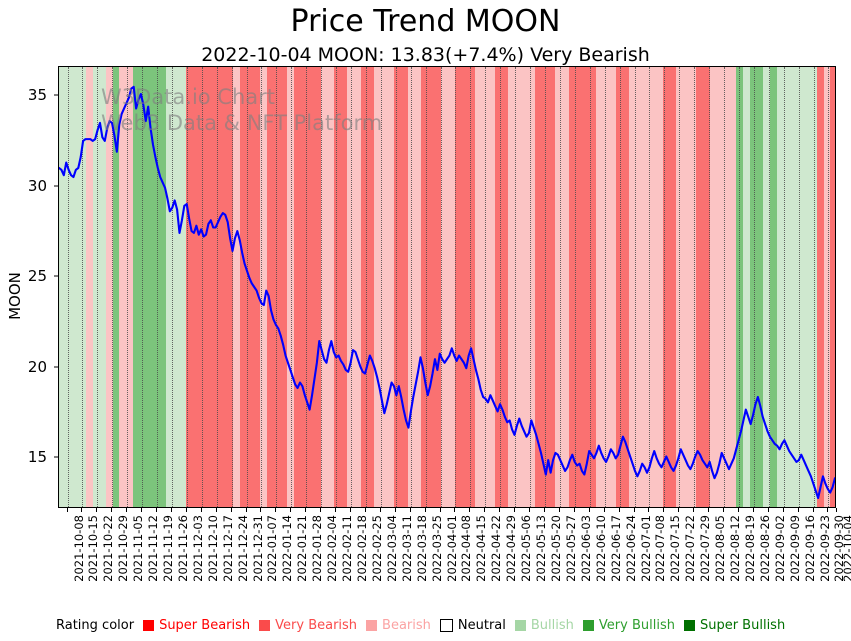 The image size is (851, 641). Describe the element at coordinates (779, 548) in the screenshot. I see `x-tick-label: 2022-09-02` at that location.